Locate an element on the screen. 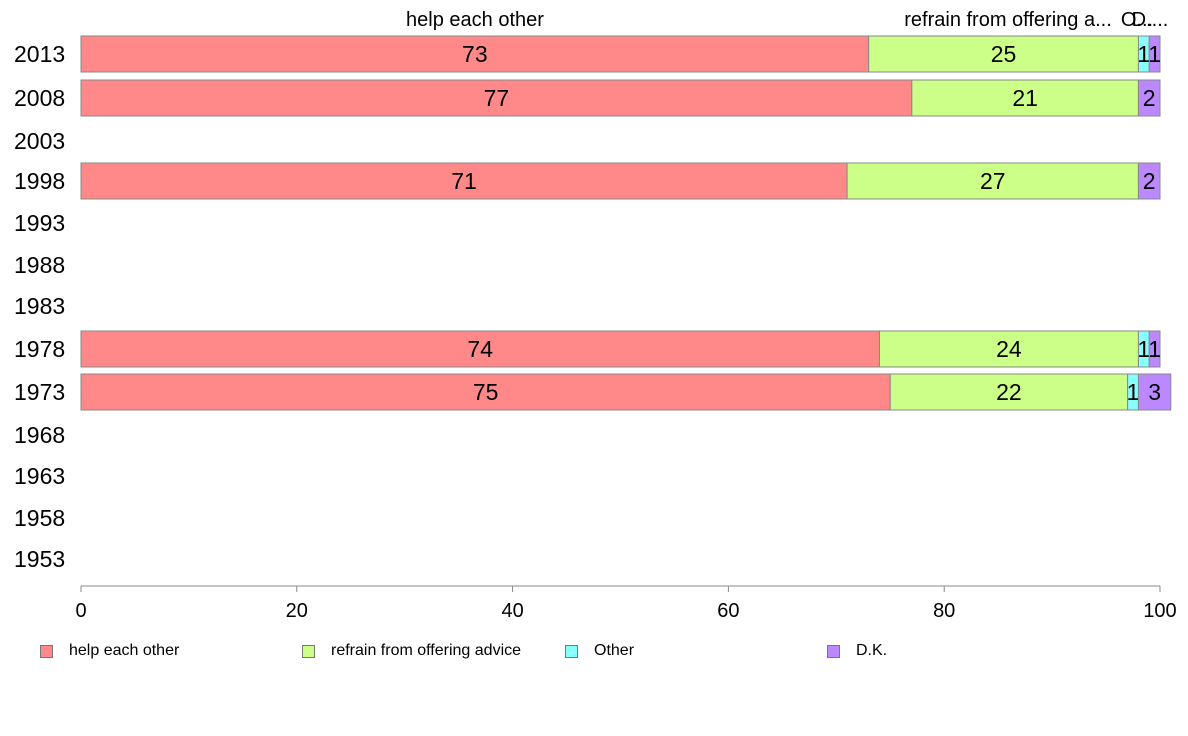  year-label: 1958 is located at coordinates (39, 518).